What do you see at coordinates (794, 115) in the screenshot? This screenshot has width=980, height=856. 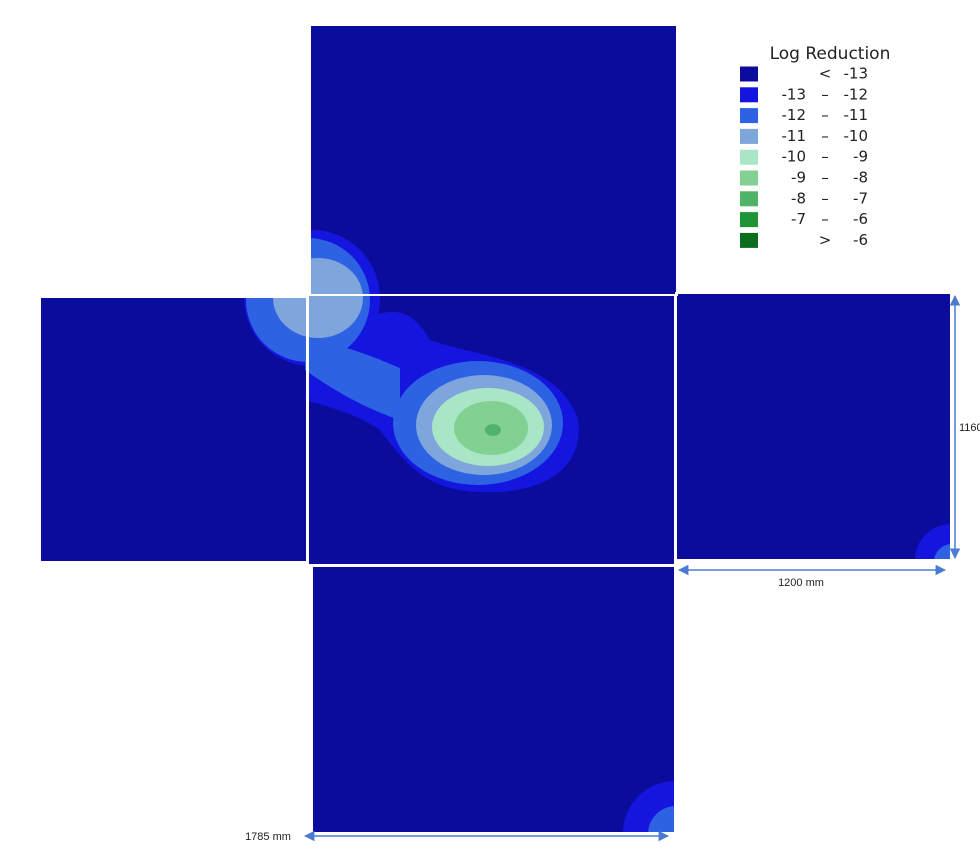 I see `legend-low: -12` at bounding box center [794, 115].